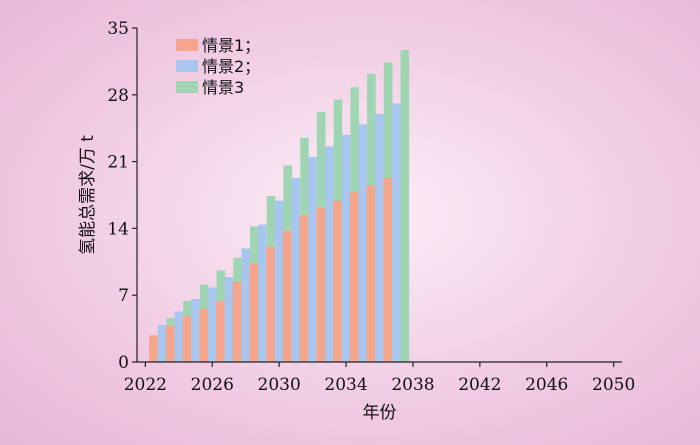 This screenshot has height=445, width=700. I want to click on bar-series-1-2032, so click(304, 288).